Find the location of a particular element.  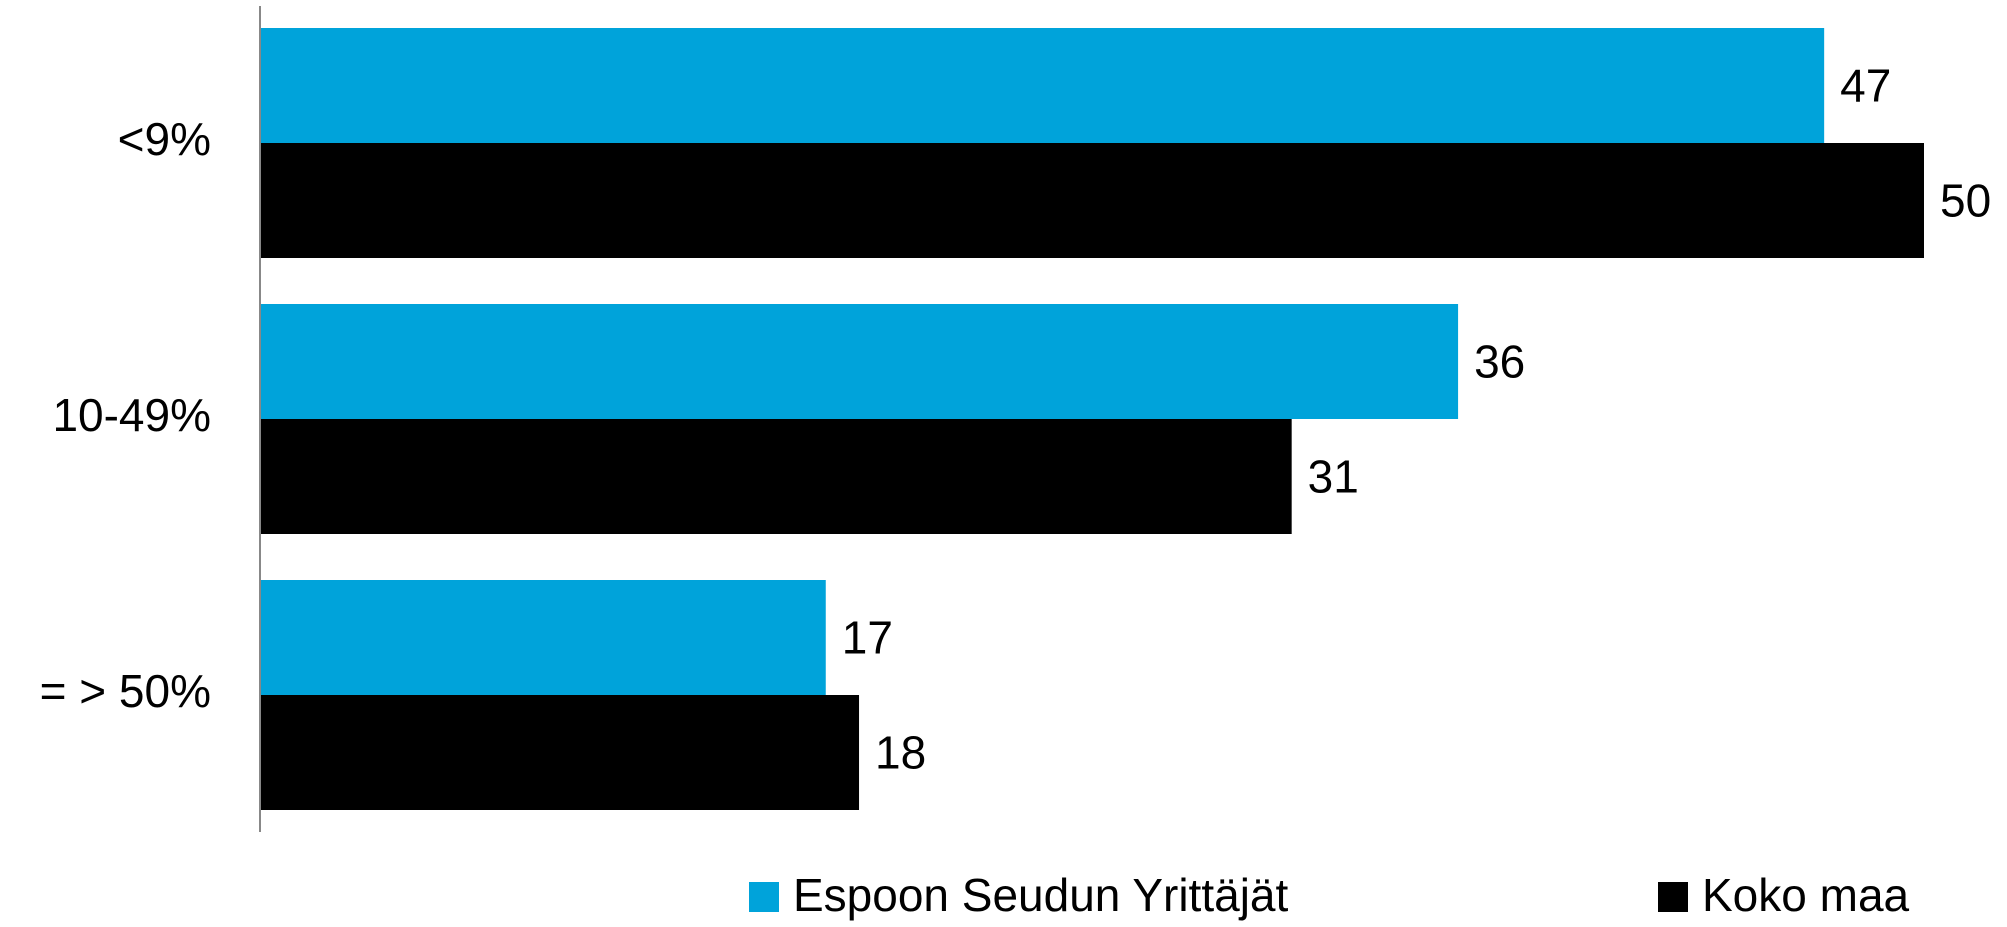

value-label: 31 is located at coordinates (1333, 477).